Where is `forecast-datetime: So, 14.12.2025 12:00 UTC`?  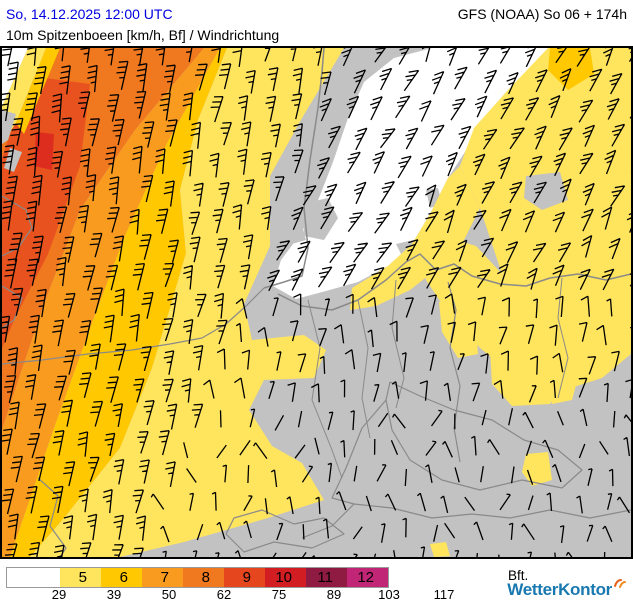 forecast-datetime: So, 14.12.2025 12:00 UTC is located at coordinates (89, 14).